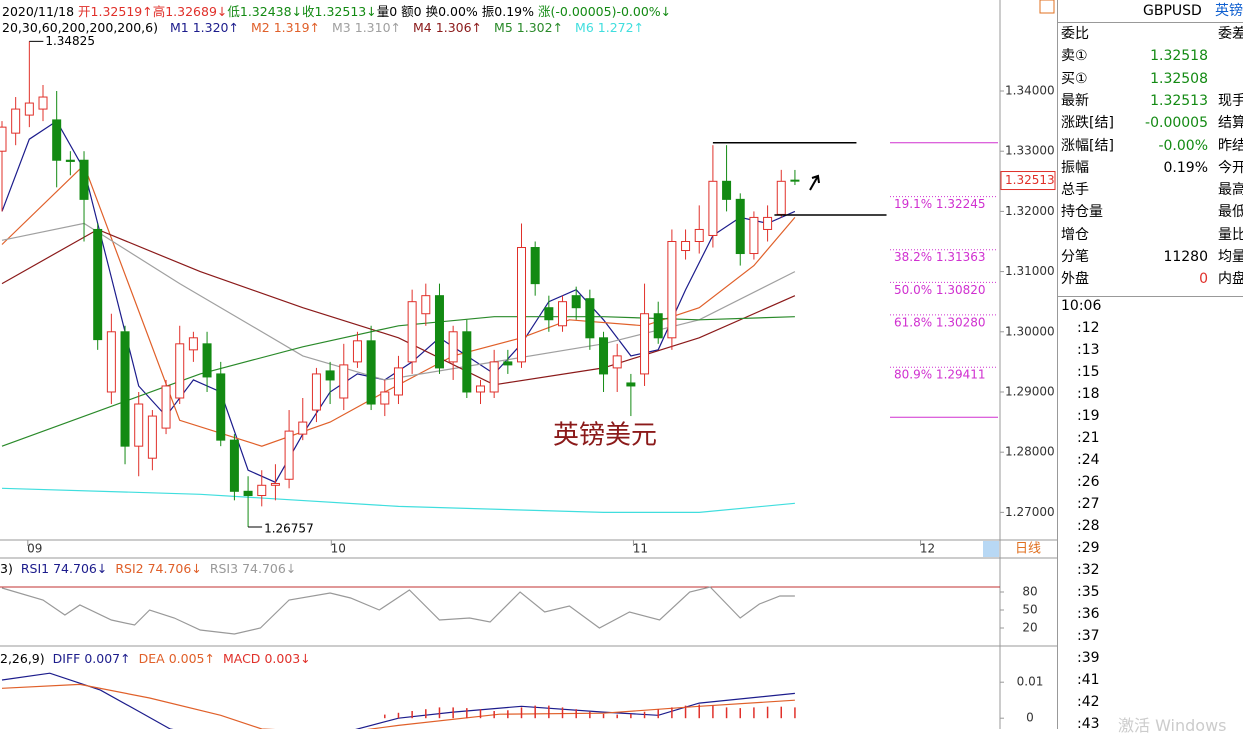  Describe the element at coordinates (241, 658) in the screenshot. I see `legend-name: MACD` at that location.